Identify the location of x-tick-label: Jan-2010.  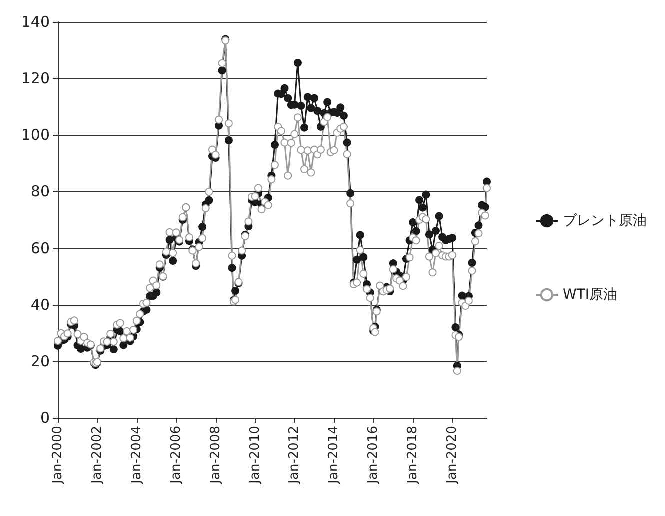
(255, 455).